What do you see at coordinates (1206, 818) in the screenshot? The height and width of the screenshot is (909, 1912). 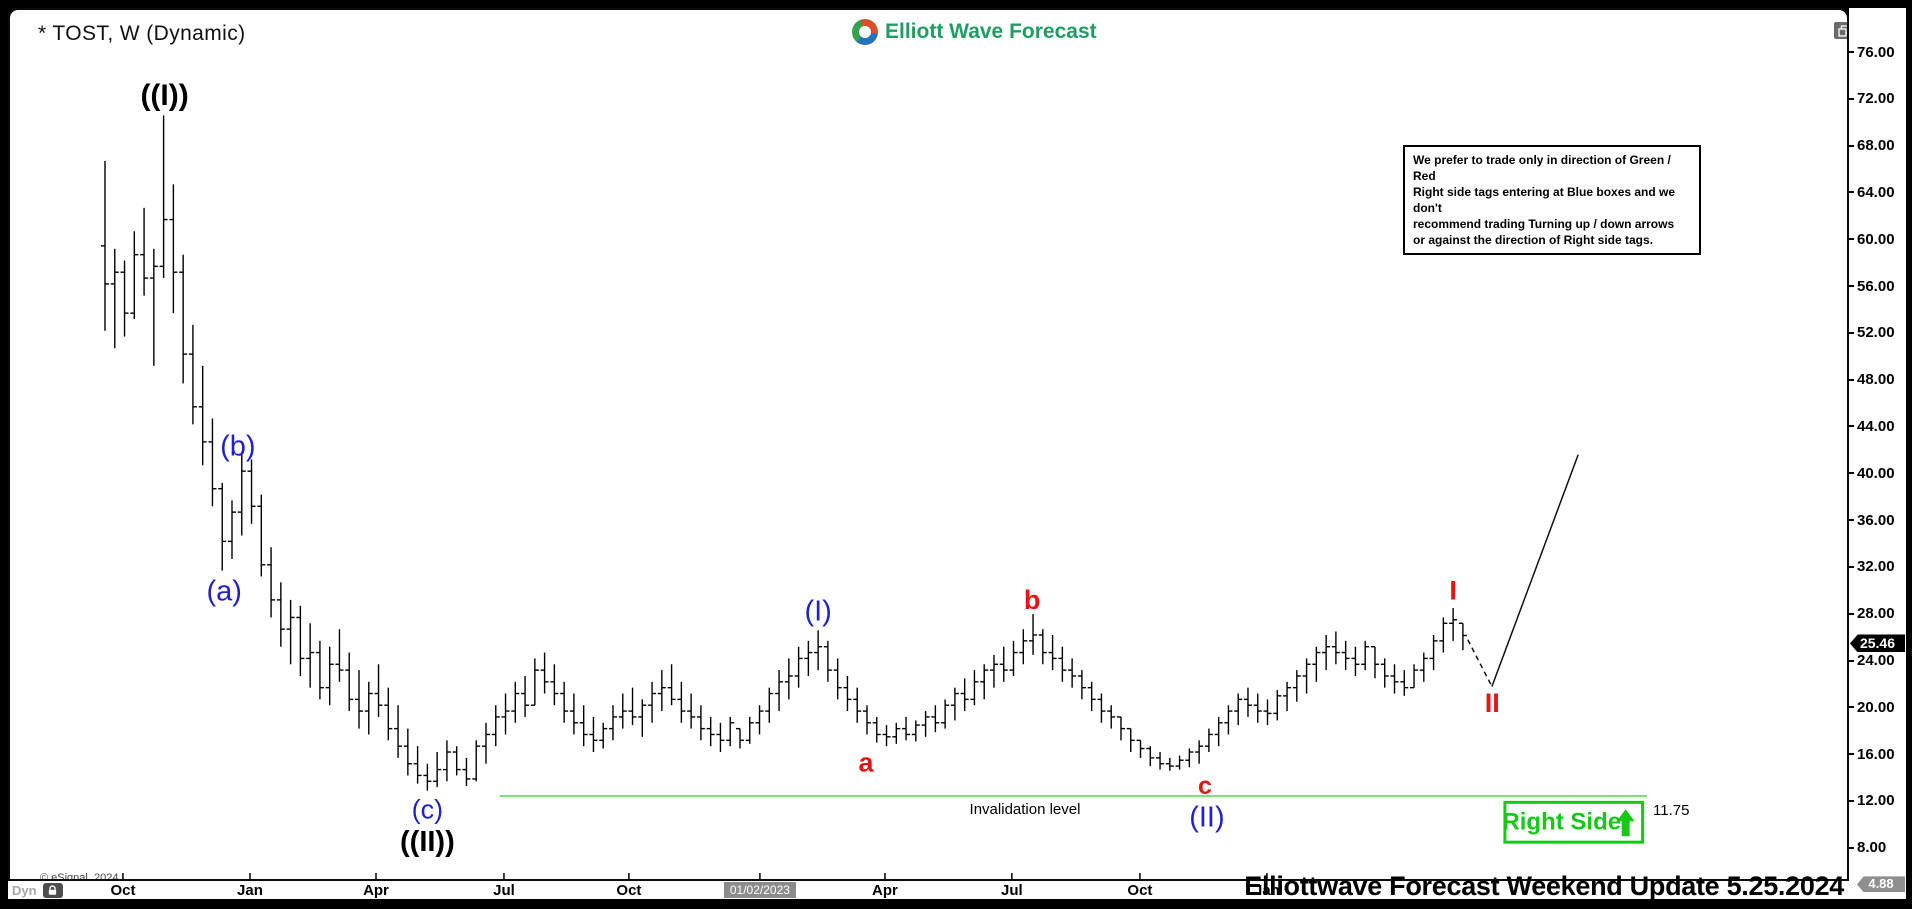 I see `wave-label-ii: (II)` at bounding box center [1206, 818].